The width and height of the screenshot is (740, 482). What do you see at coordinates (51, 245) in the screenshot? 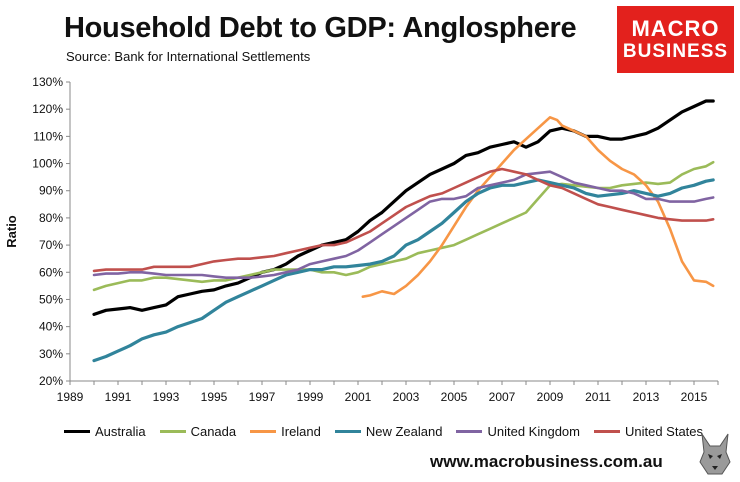
I see `y-tick-label: 70%` at bounding box center [51, 245].